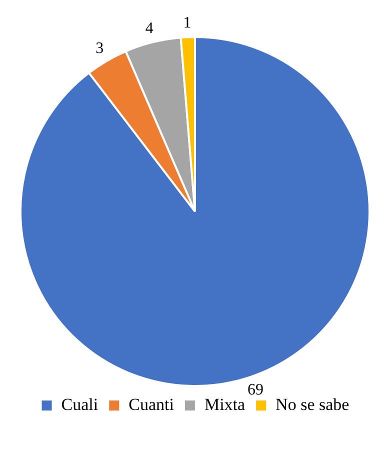  Describe the element at coordinates (255, 389) in the screenshot. I see `data-label: 69` at that location.